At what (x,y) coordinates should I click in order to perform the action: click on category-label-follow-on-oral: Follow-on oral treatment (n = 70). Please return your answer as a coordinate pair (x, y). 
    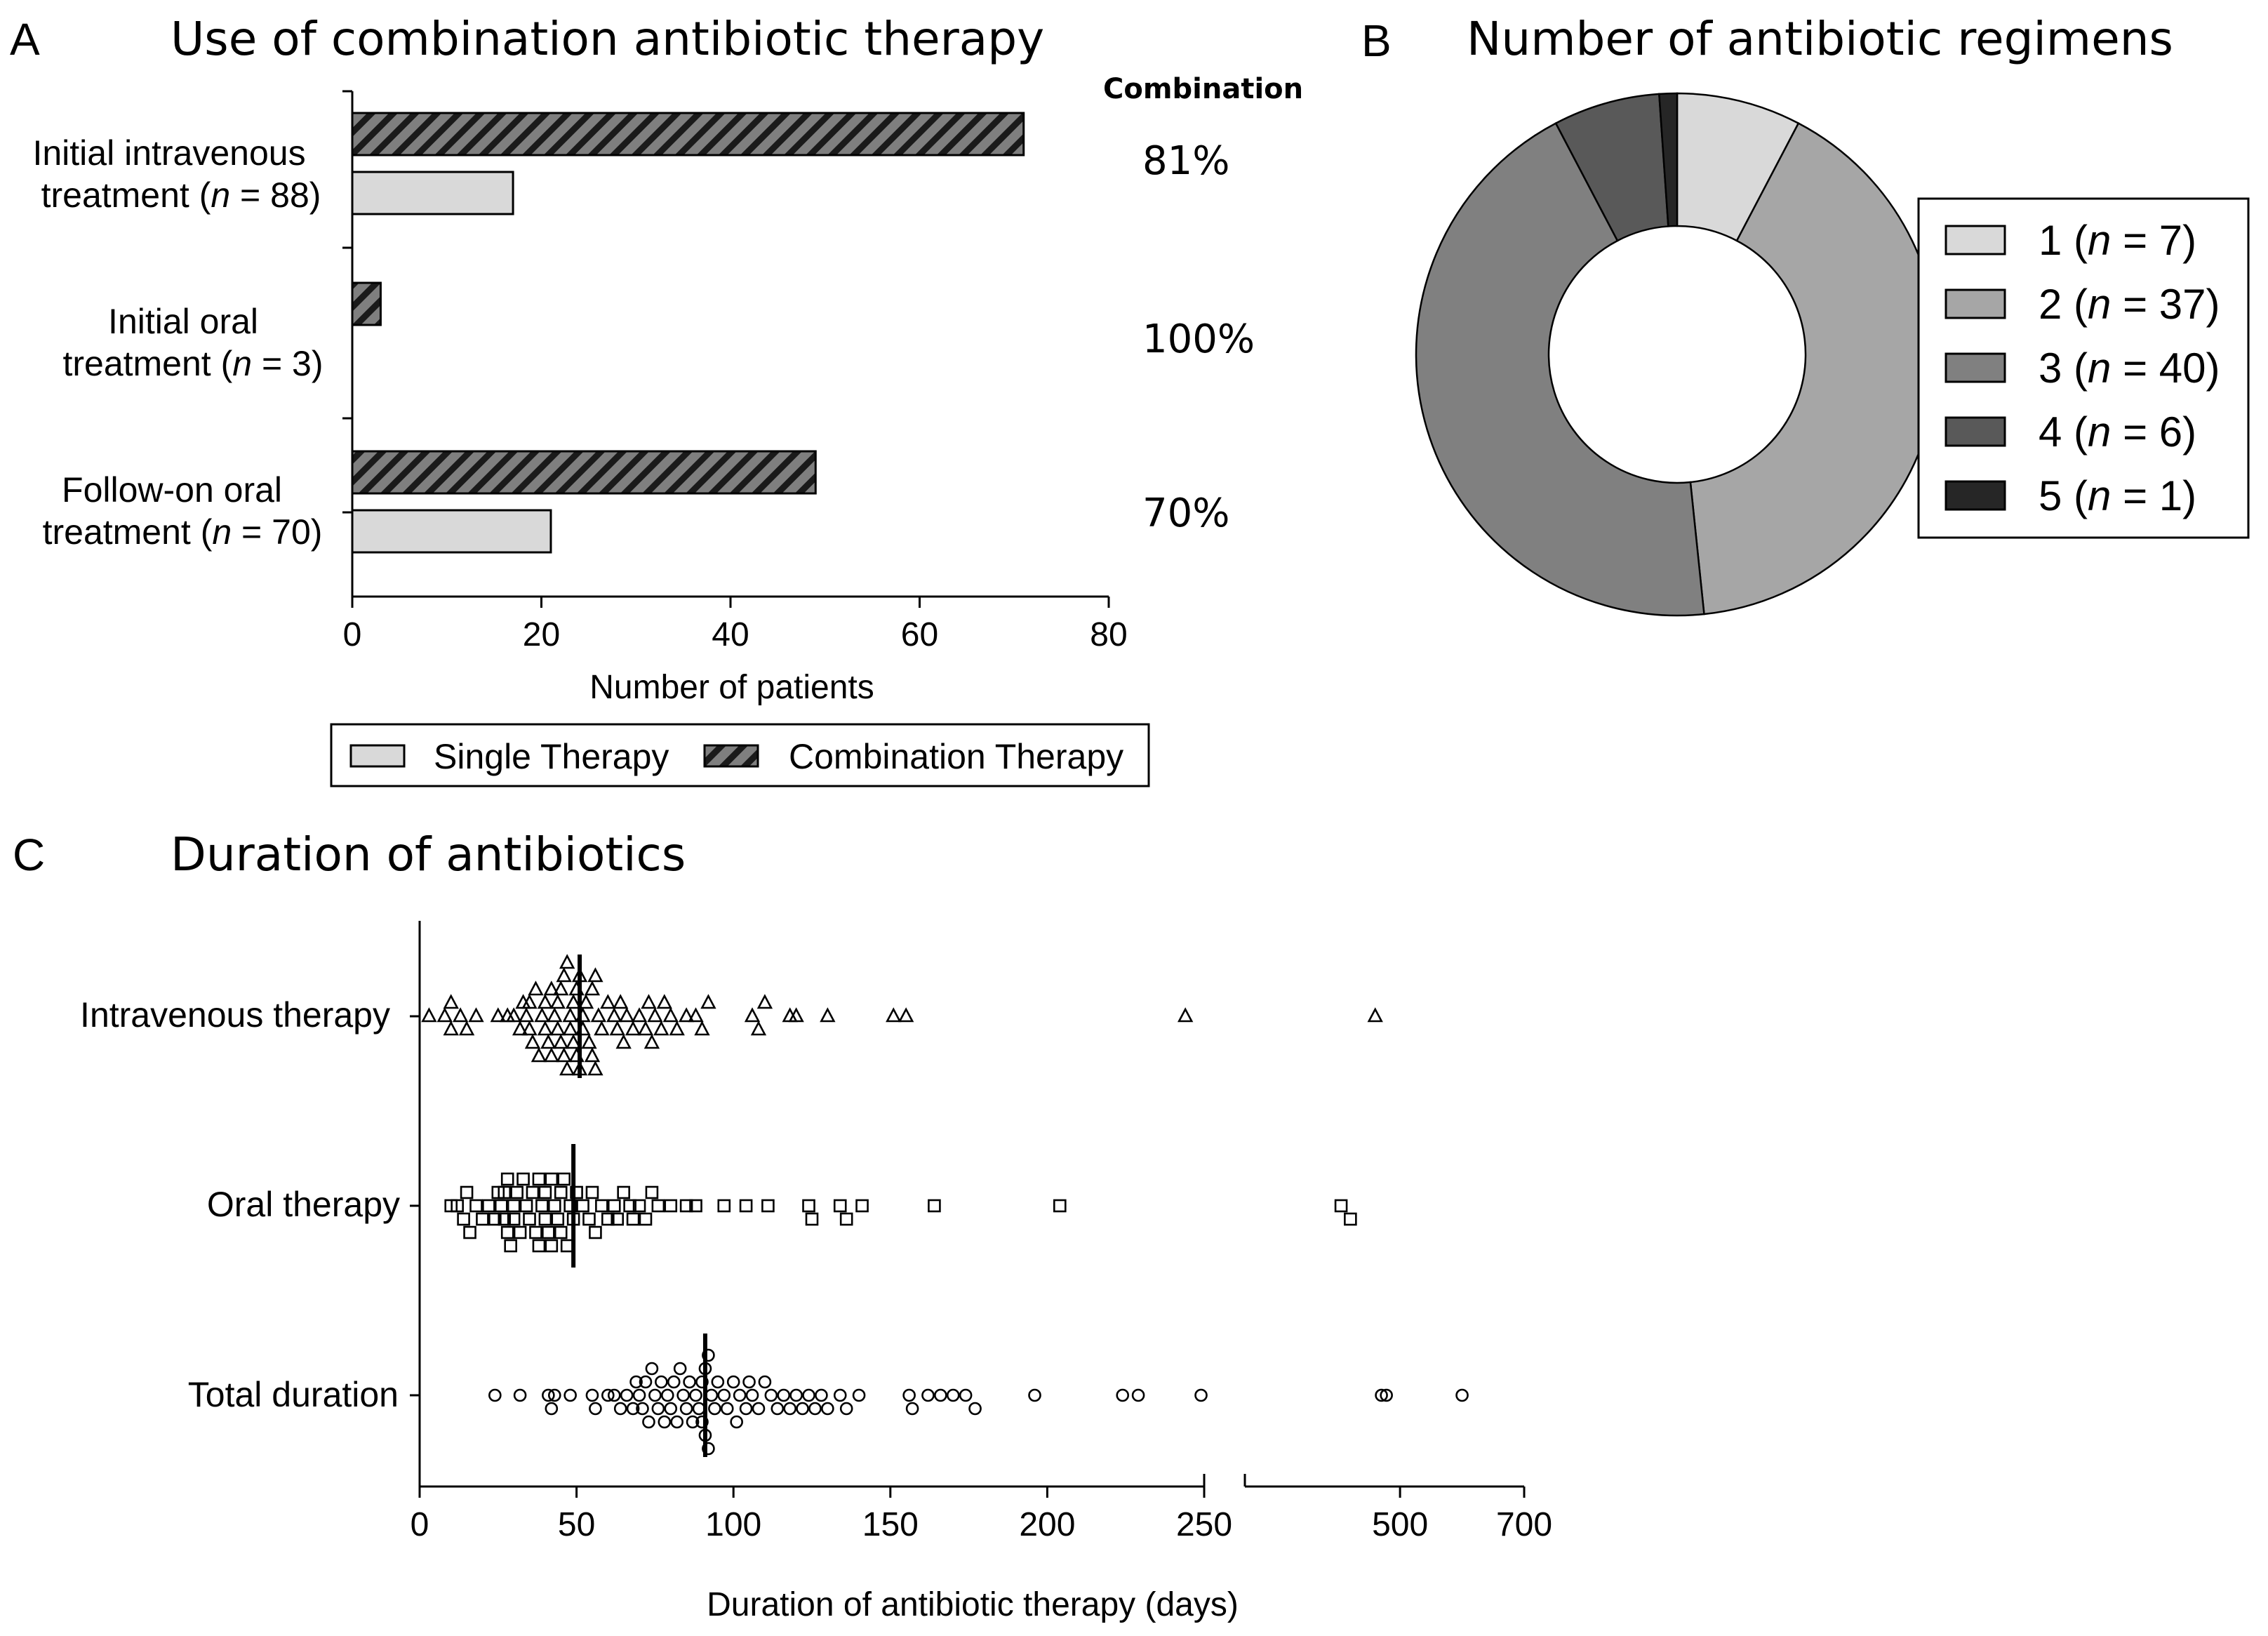
    Looking at the image, I should click on (183, 511).